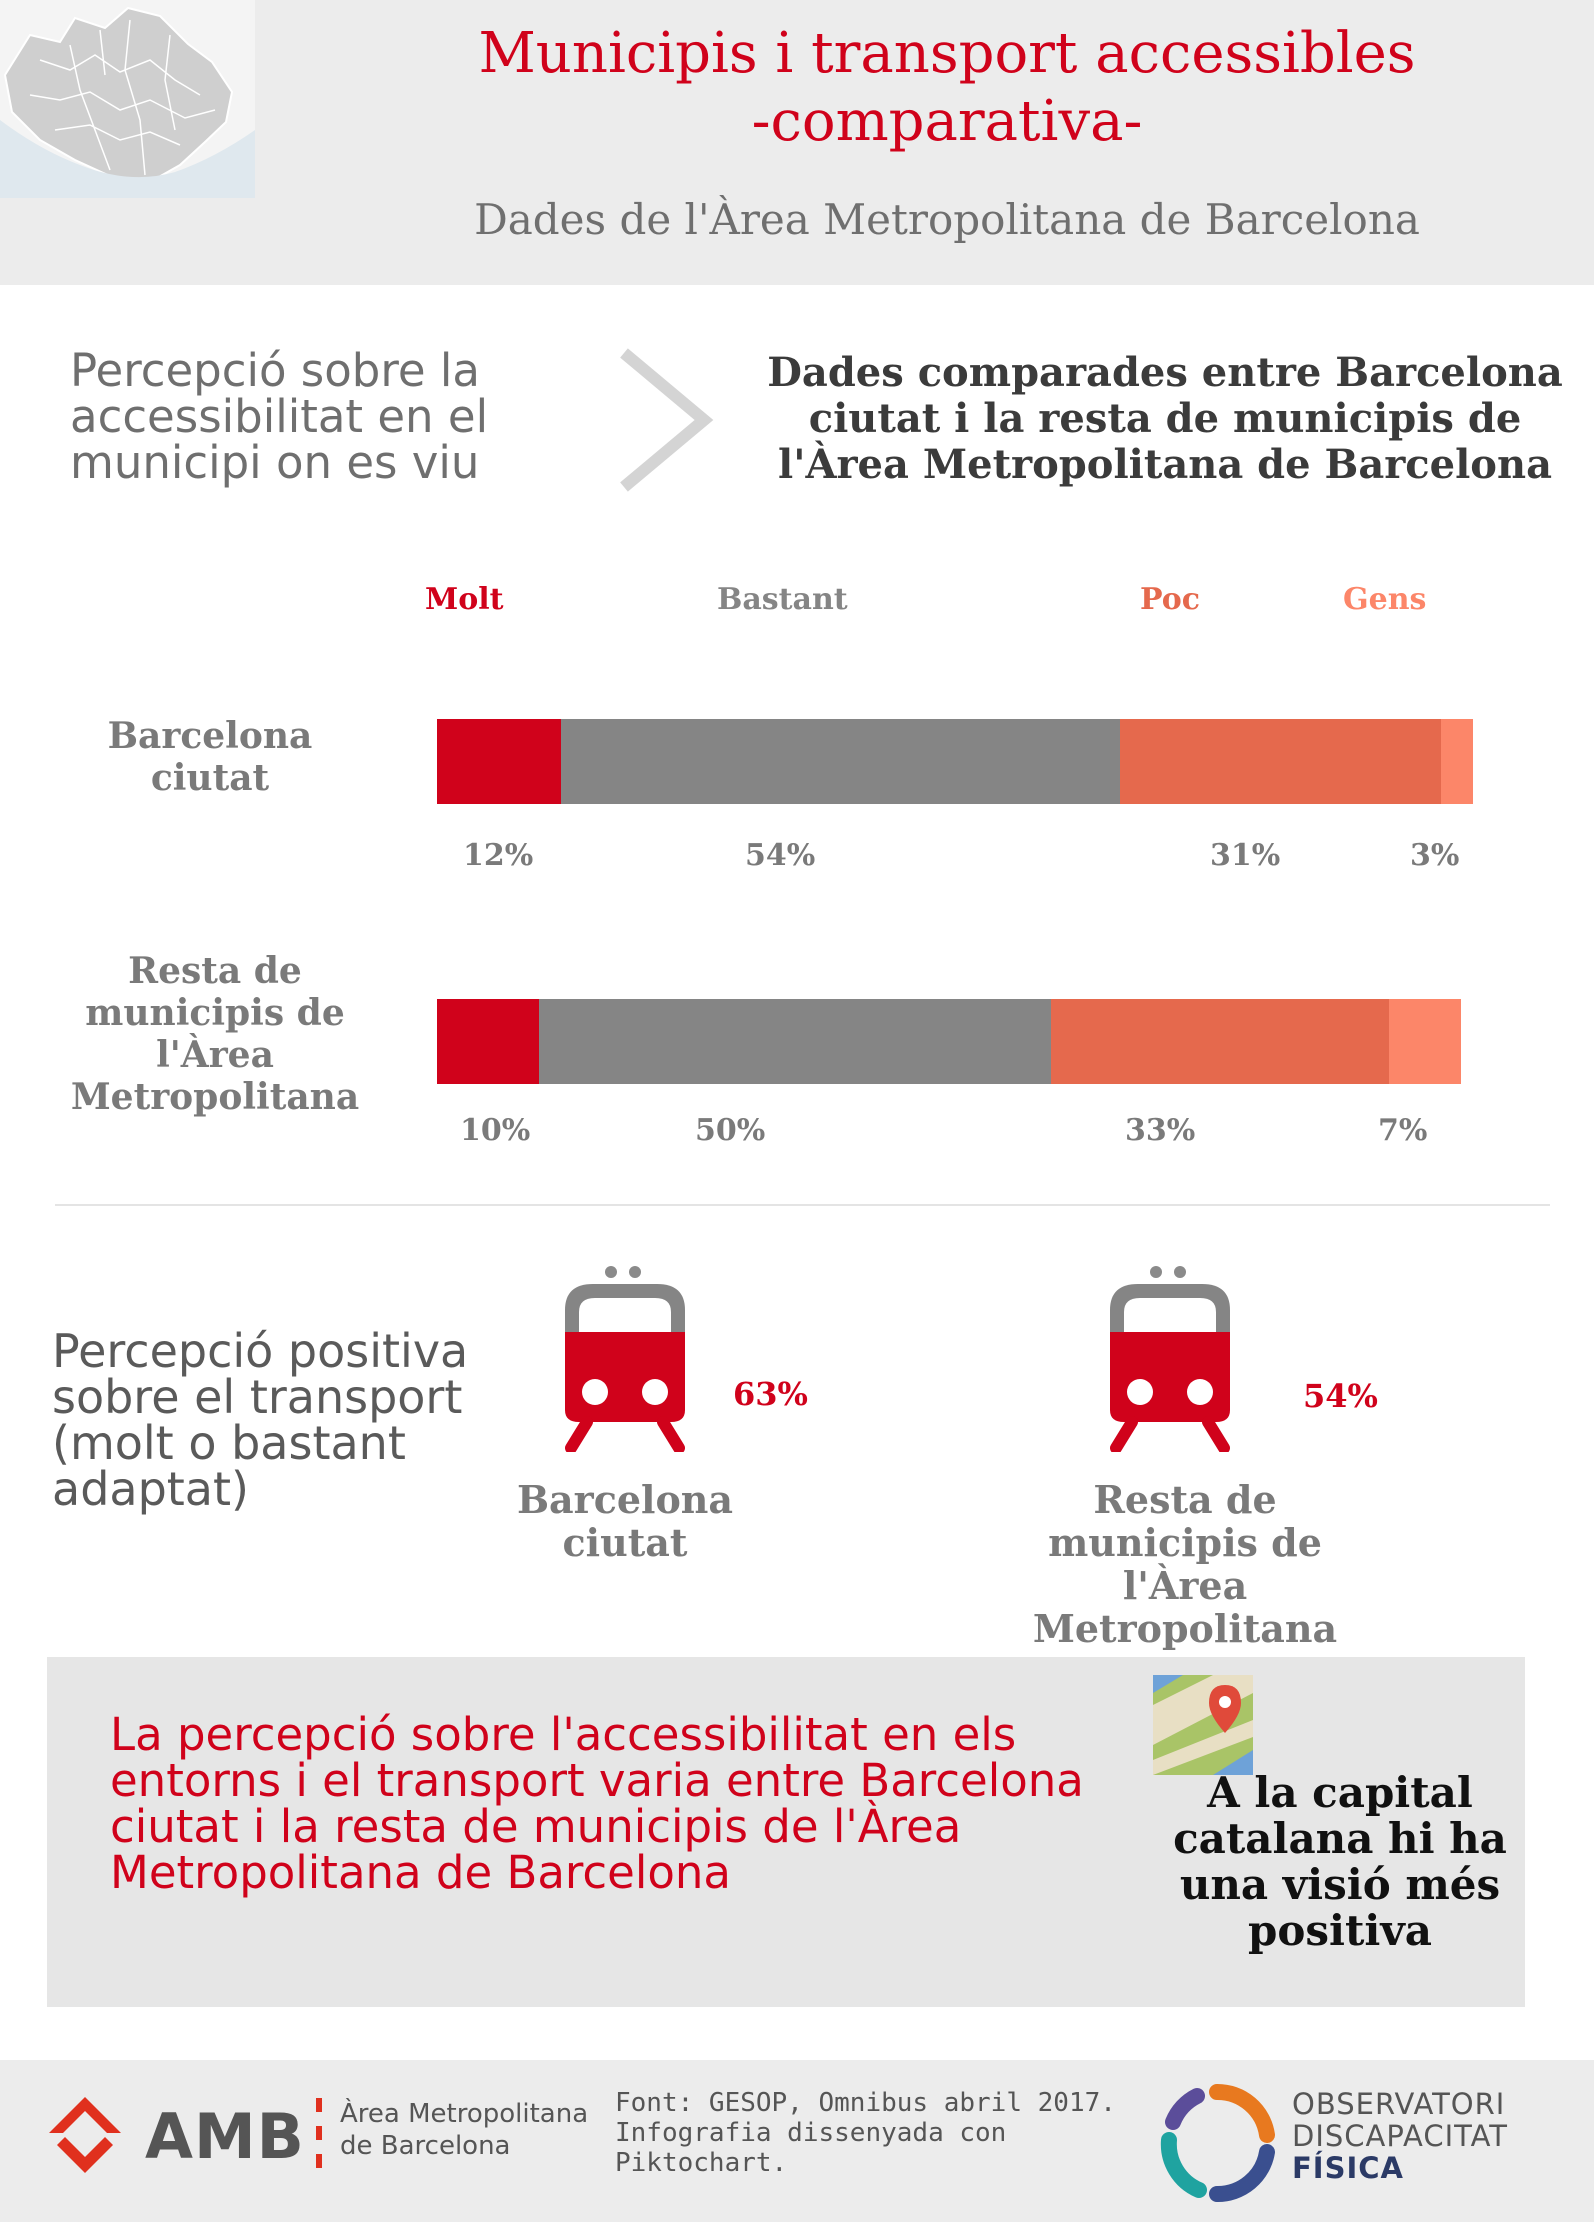 This screenshot has height=2222, width=1594. What do you see at coordinates (488, 1041) in the screenshot?
I see `bar-segment-resta-molt` at bounding box center [488, 1041].